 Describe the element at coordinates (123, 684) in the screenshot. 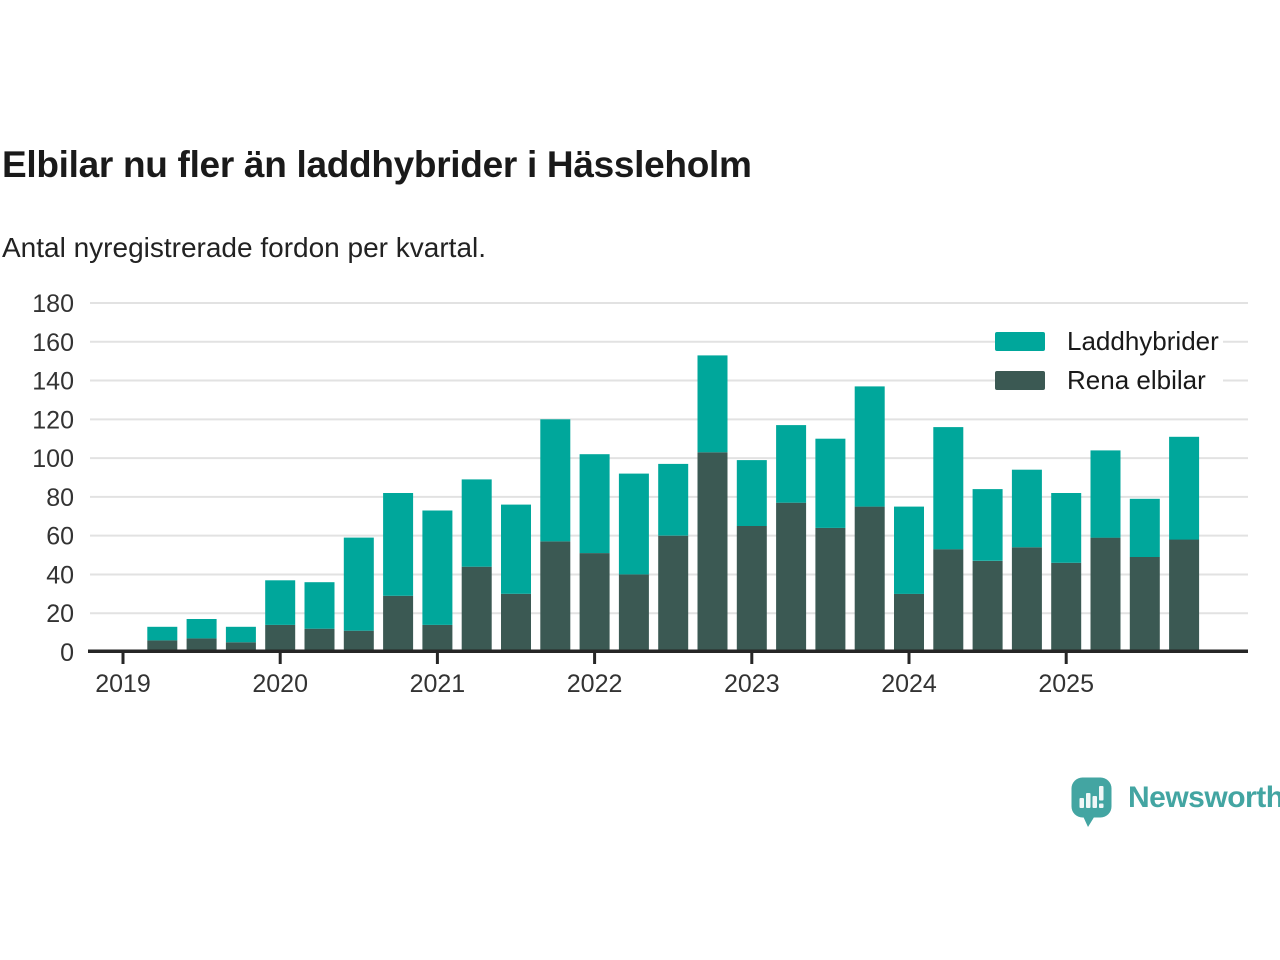

I see `x-tick-label: 2019` at that location.